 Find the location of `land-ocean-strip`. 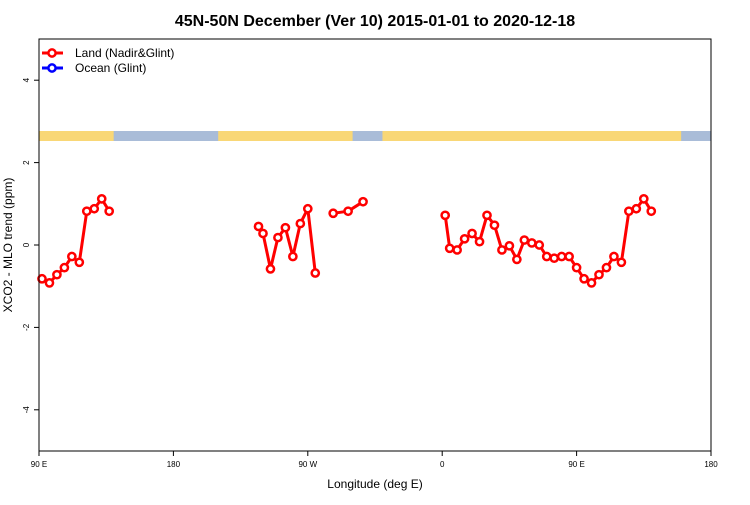

land-ocean-strip is located at coordinates (375, 136).